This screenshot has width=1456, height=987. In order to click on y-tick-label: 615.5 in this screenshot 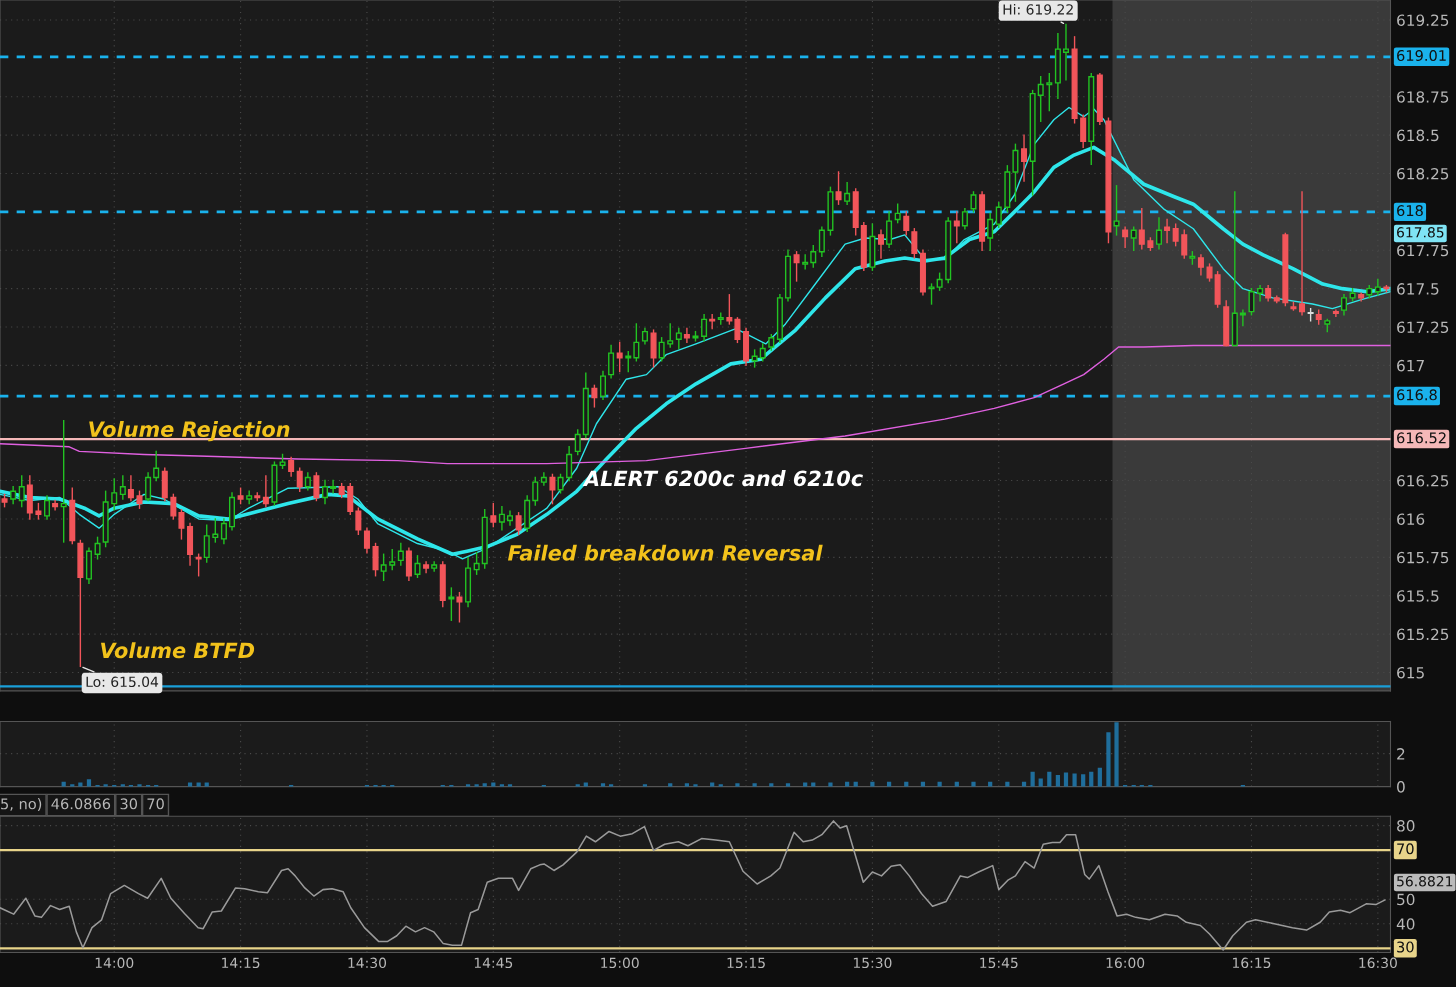, I will do `click(1418, 596)`.